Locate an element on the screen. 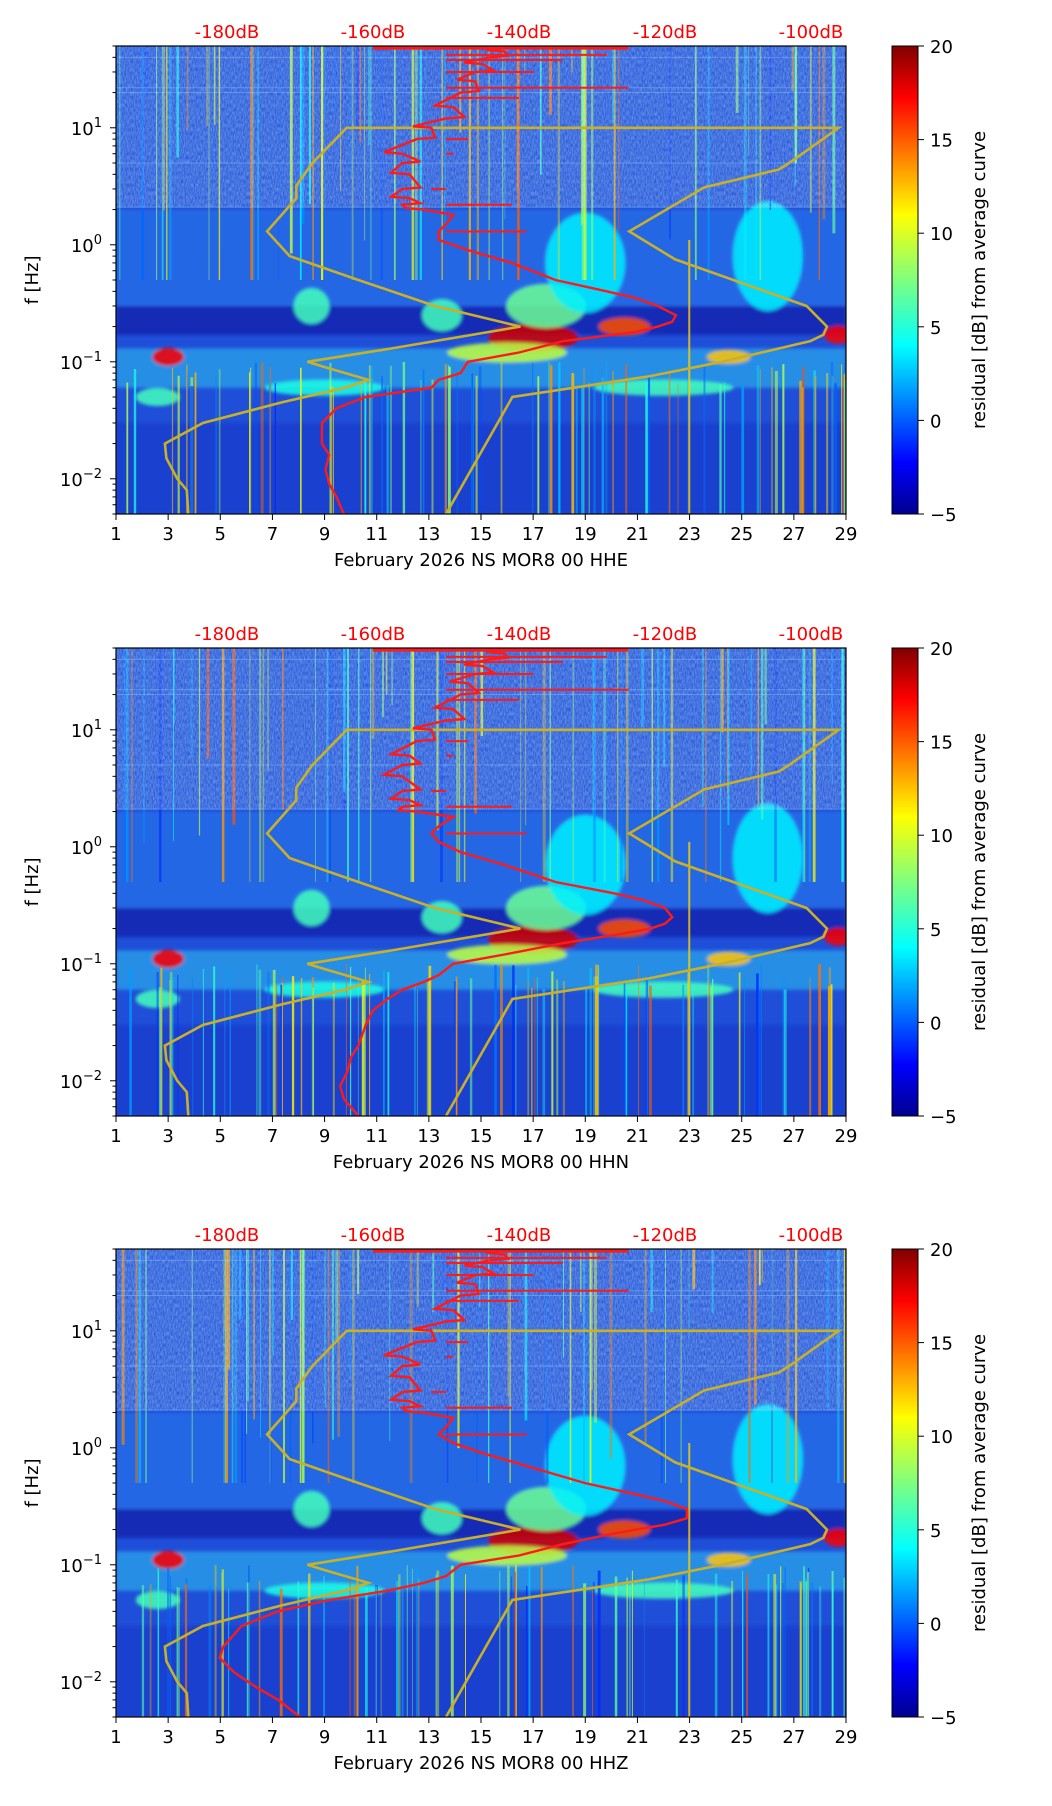  mean-psd-spikes is located at coordinates (500, 741).